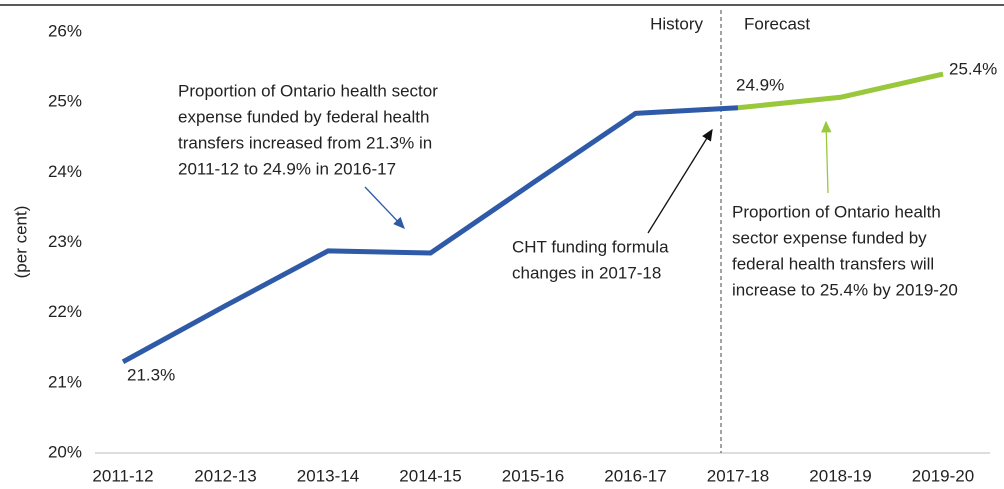 The width and height of the screenshot is (1004, 489). What do you see at coordinates (840, 475) in the screenshot?
I see `x-tick-label: 2018-19` at bounding box center [840, 475].